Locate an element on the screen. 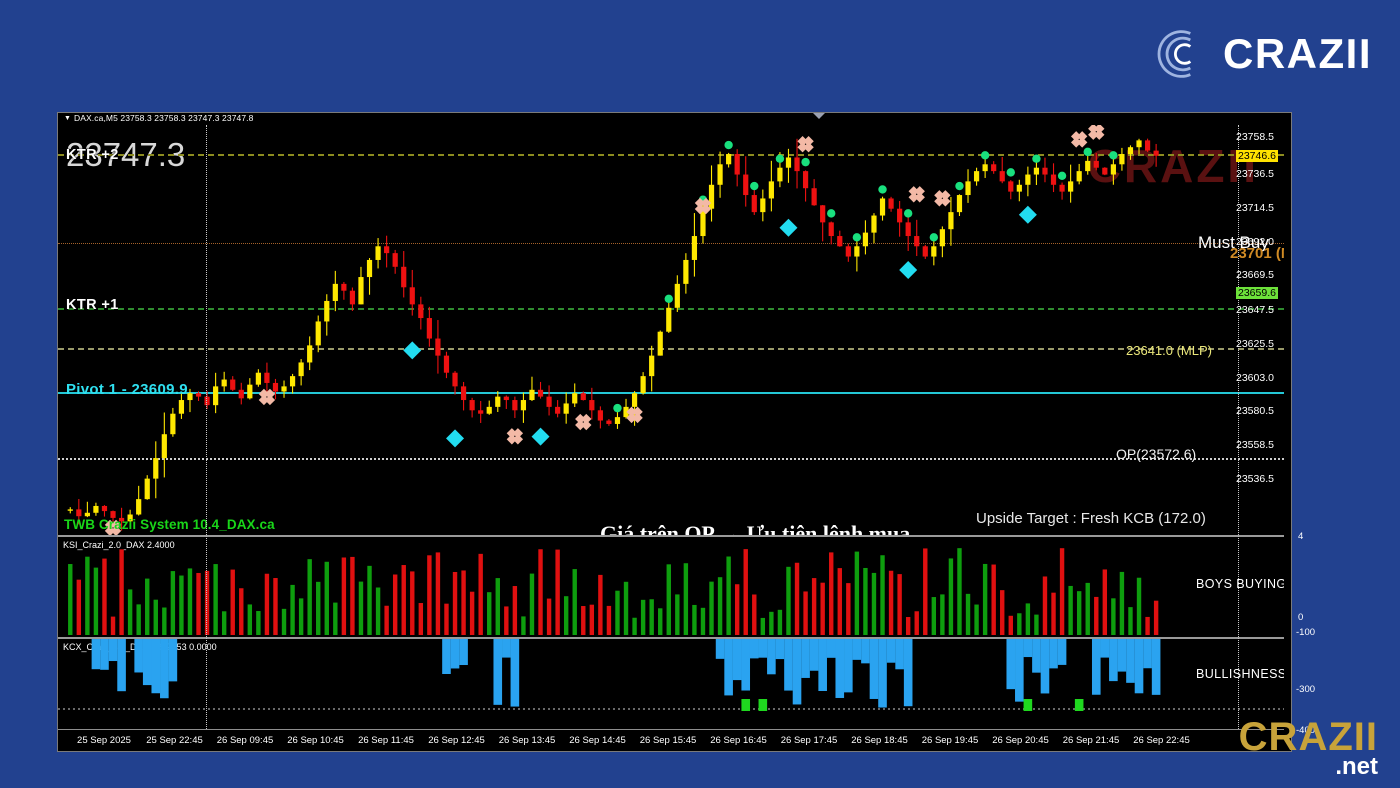 The image size is (1400, 788). time-axis-tick: 26 Sep 19:45 is located at coordinates (950, 740).